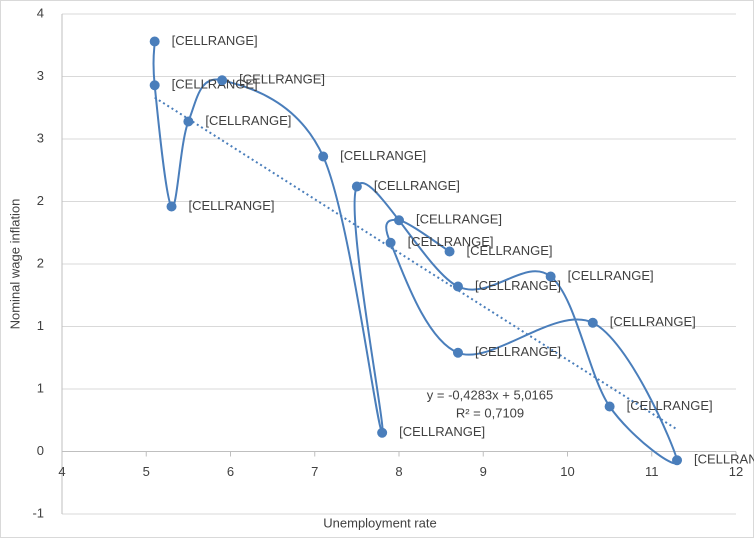  I want to click on y-axis-title: Nominal wage inflation, so click(14, 264).